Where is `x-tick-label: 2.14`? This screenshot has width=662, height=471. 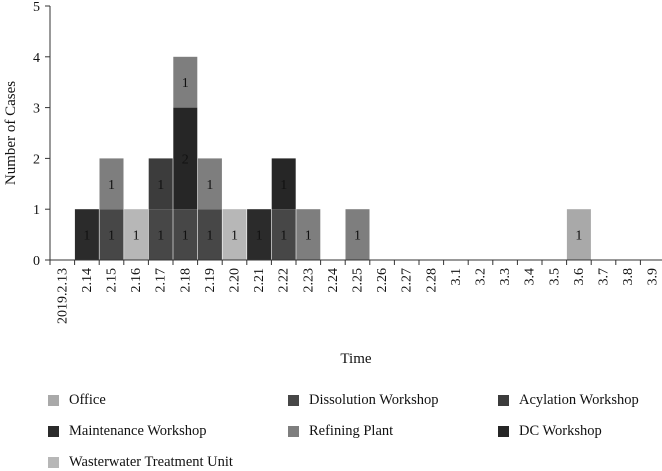
x-tick-label: 2.14 is located at coordinates (87, 280).